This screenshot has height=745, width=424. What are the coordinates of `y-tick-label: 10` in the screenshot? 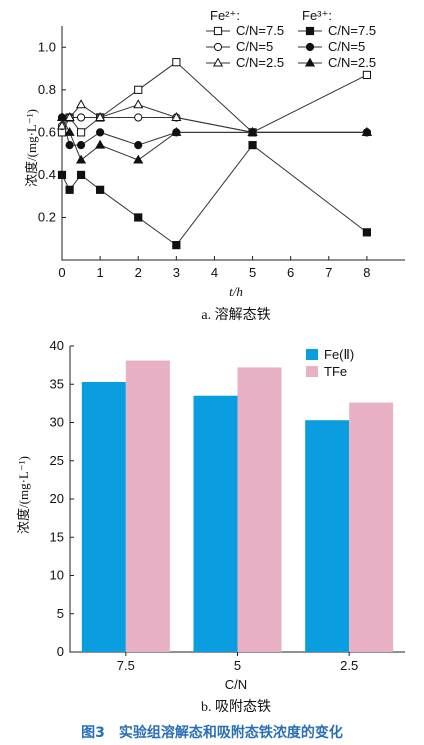 It's located at (57, 575).